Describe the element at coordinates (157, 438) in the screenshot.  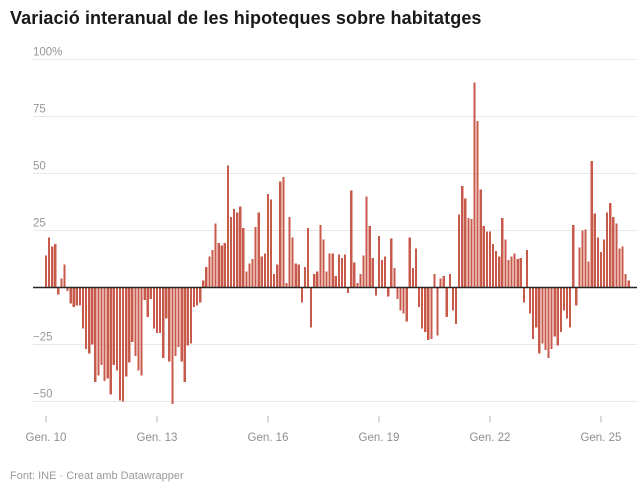
I see `x-axis-label: Gen. 13` at that location.